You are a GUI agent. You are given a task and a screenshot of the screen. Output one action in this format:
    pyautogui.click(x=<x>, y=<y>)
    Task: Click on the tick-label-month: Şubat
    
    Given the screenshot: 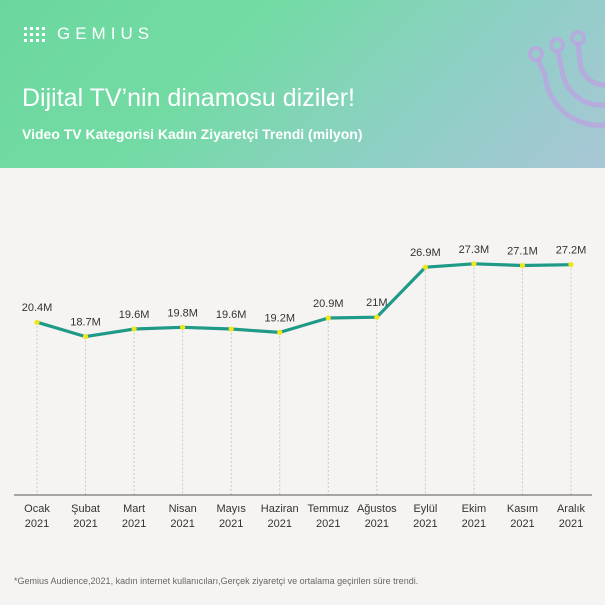 What is the action you would take?
    pyautogui.click(x=85, y=509)
    